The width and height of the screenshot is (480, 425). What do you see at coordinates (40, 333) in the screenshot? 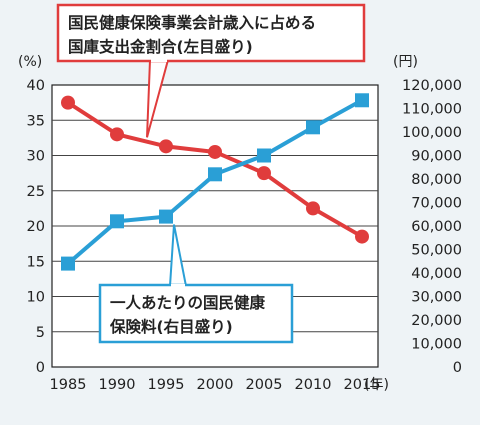
I see `left-tick-label: 5` at bounding box center [40, 333].